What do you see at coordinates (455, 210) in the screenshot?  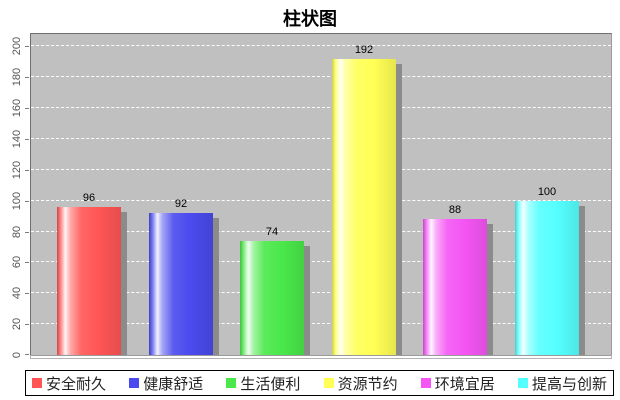 I see `bar-value-label: 88` at bounding box center [455, 210].